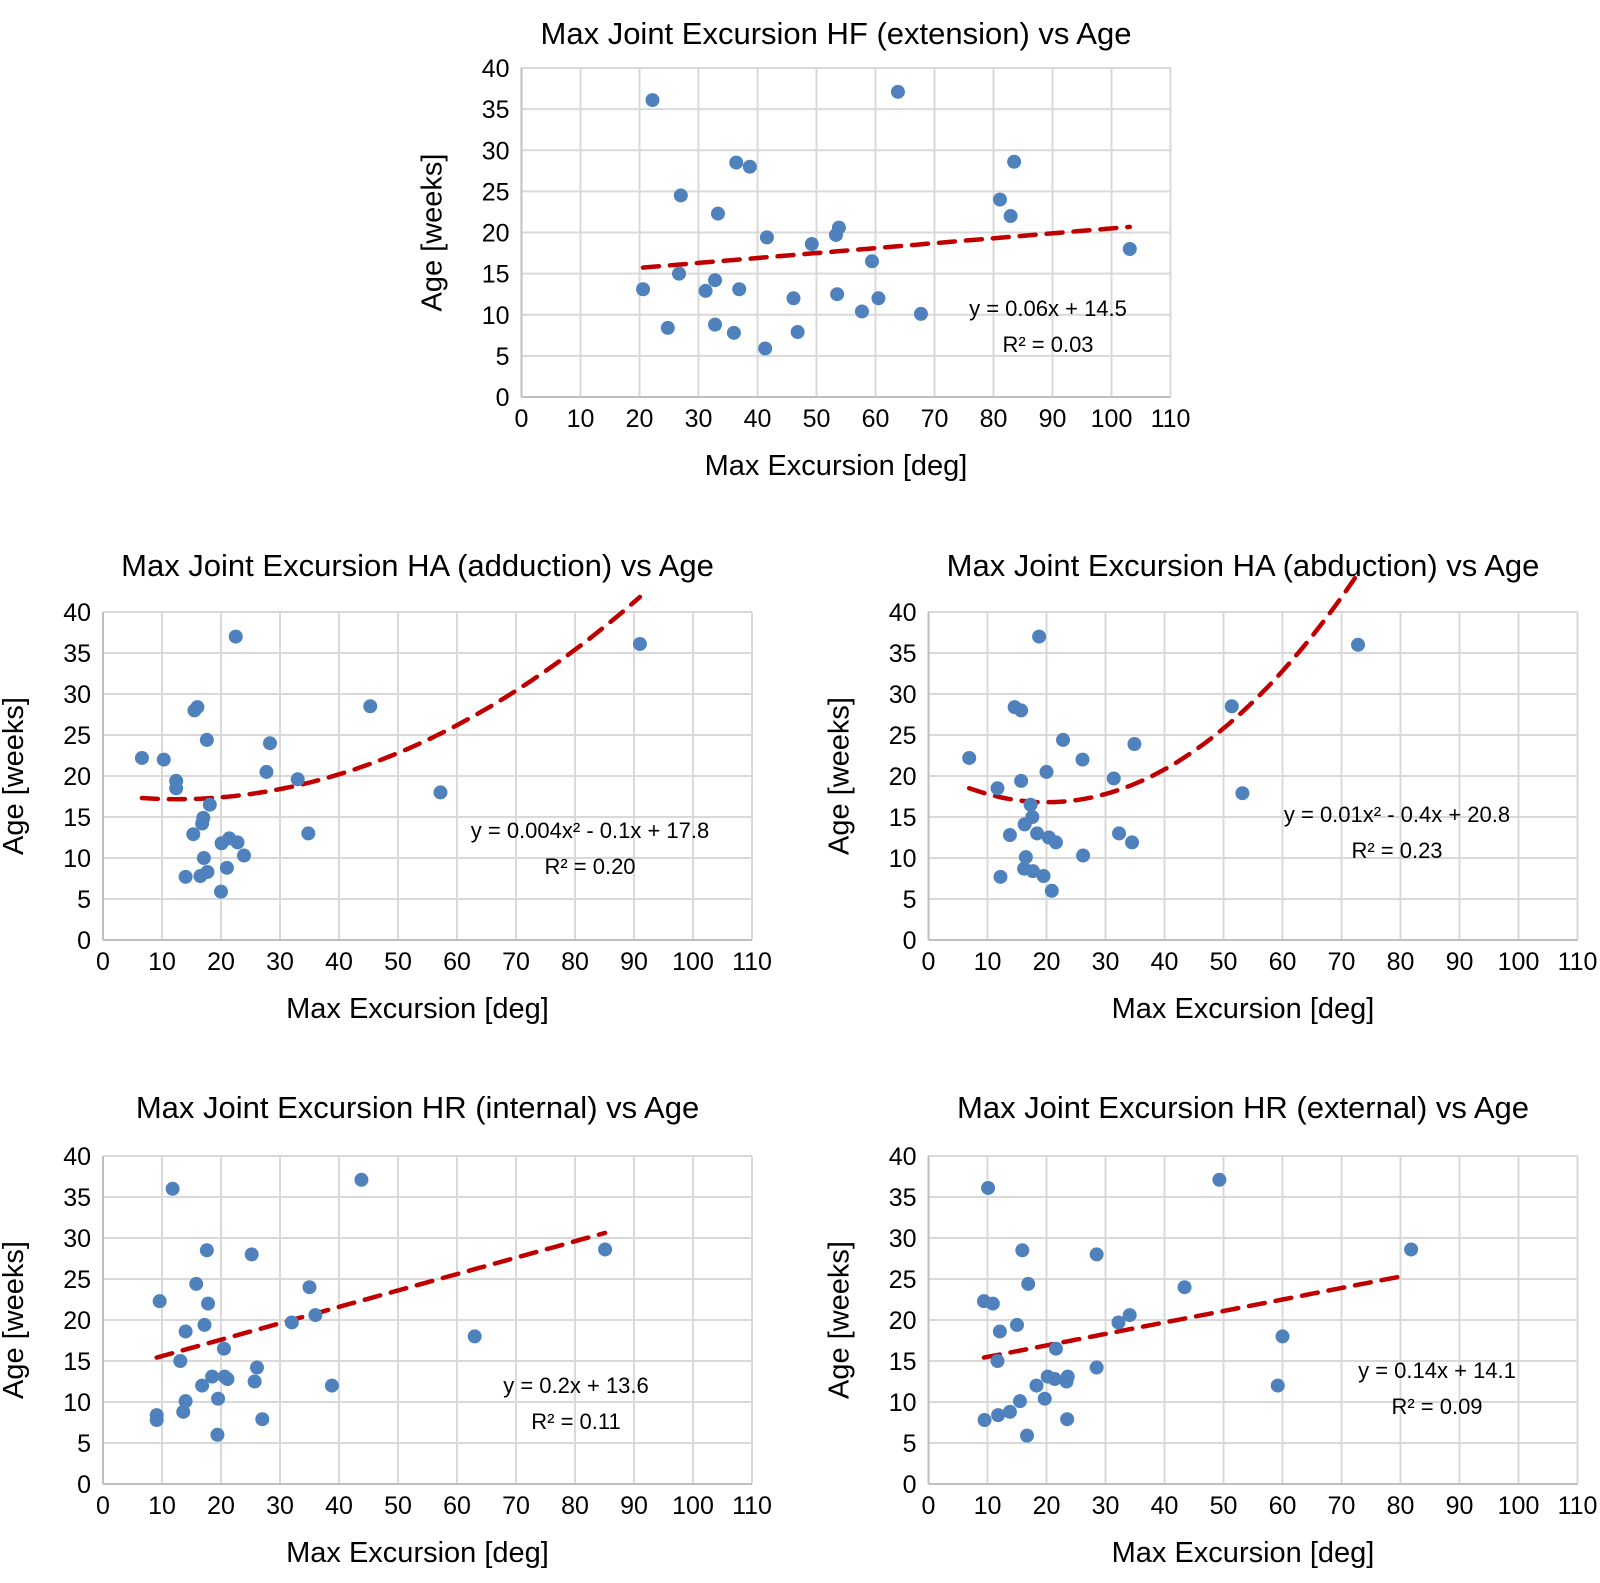  What do you see at coordinates (589, 866) in the screenshot?
I see `r-squared-label: R² = 0.20` at bounding box center [589, 866].